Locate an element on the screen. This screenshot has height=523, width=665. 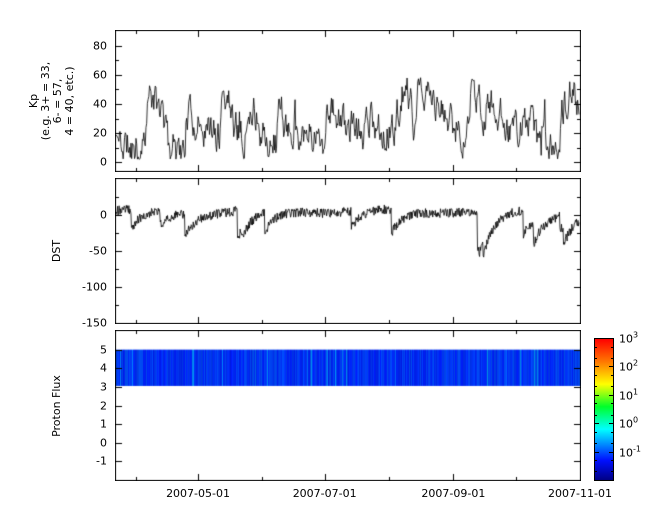
colorbar-tick-label: 10² is located at coordinates (628, 366).